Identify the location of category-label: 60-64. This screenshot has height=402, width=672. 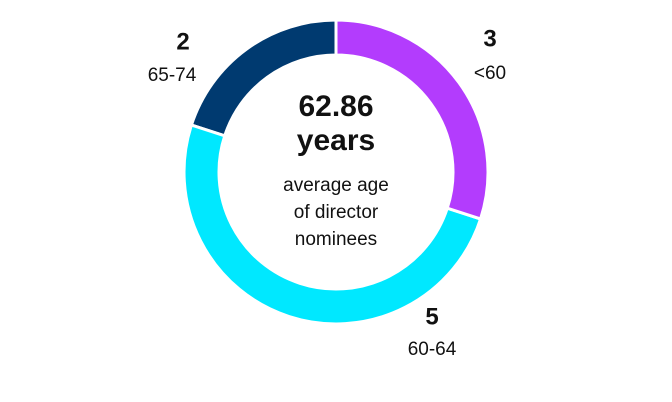
(432, 349).